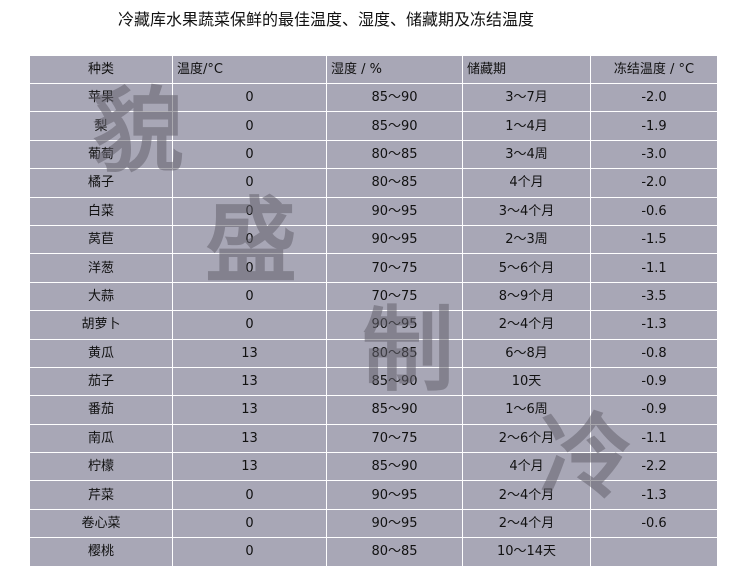 The width and height of the screenshot is (738, 581). What do you see at coordinates (526, 353) in the screenshot?
I see `table-cell: 6～8月` at bounding box center [526, 353].